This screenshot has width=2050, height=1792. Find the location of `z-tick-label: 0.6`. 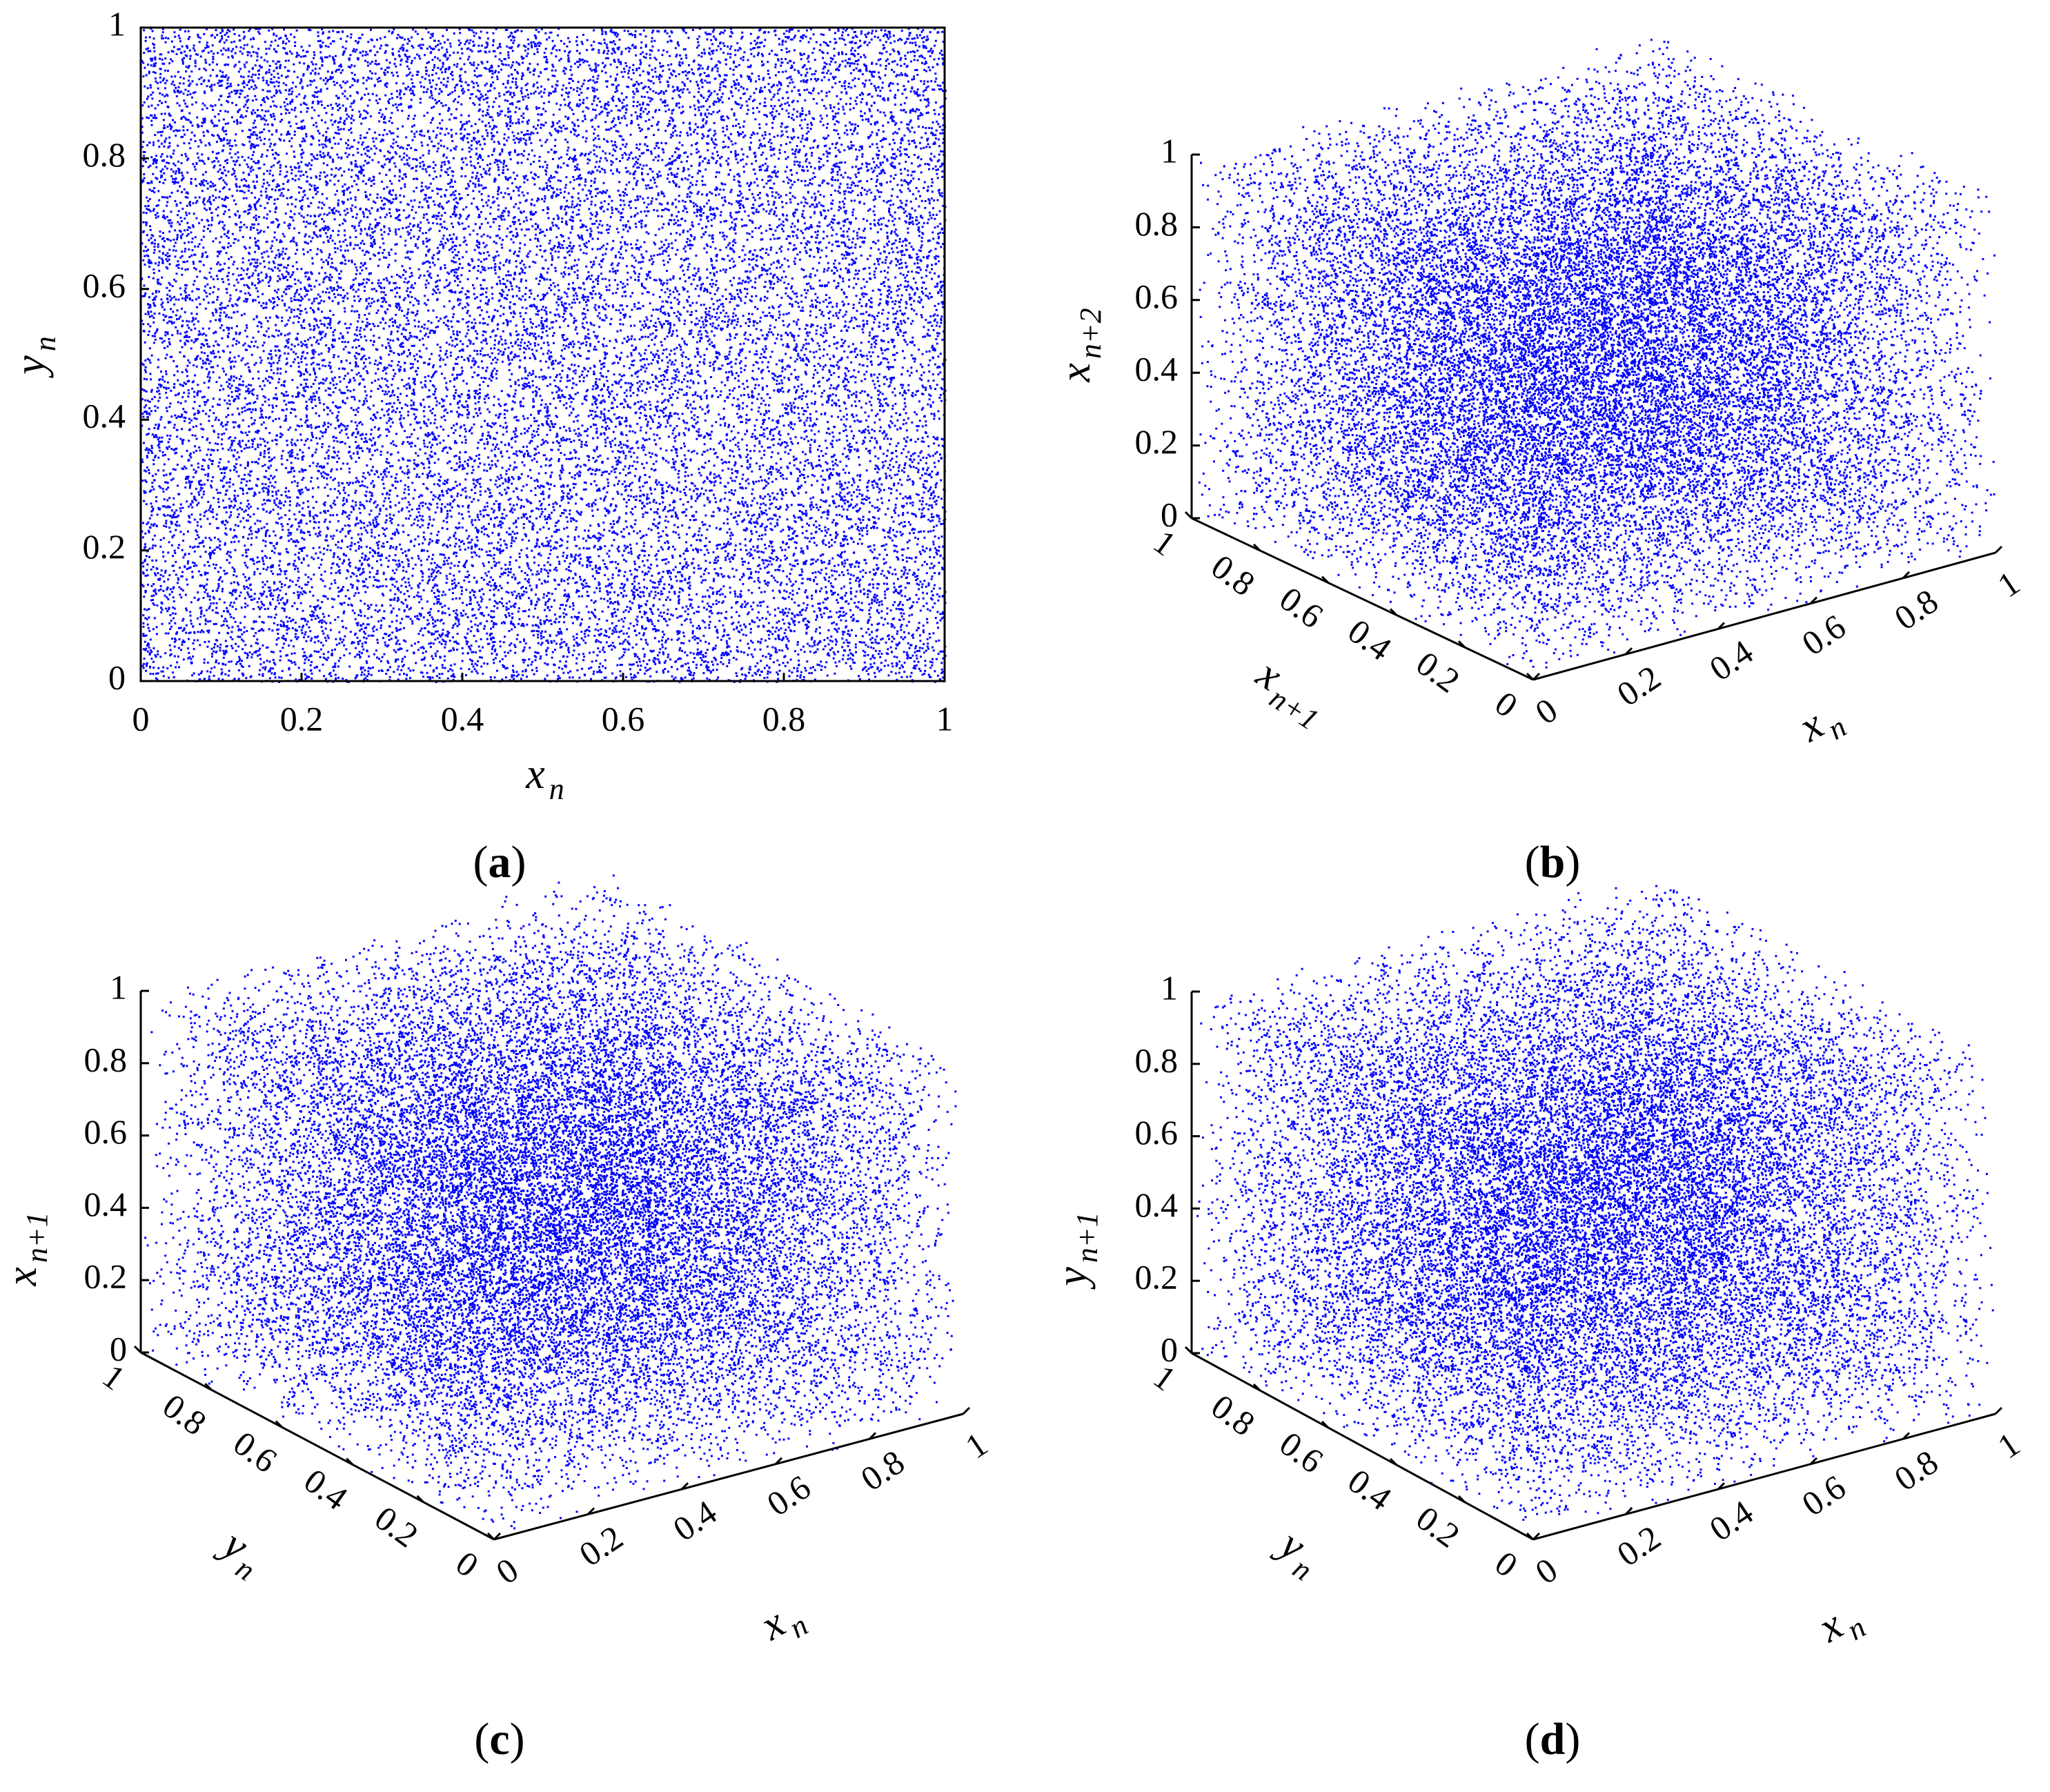

z-tick-label: 0.6 is located at coordinates (1157, 1132).